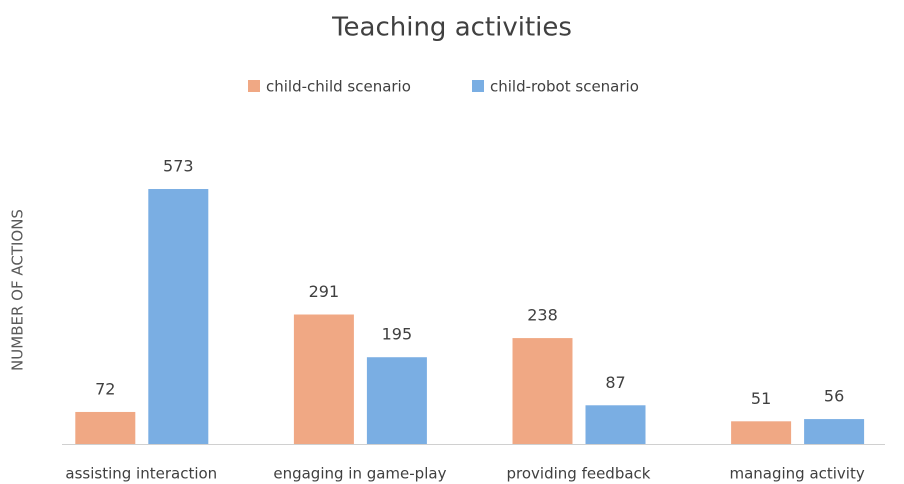  Describe the element at coordinates (796, 474) in the screenshot. I see `x-tick-label: managing activity` at that location.